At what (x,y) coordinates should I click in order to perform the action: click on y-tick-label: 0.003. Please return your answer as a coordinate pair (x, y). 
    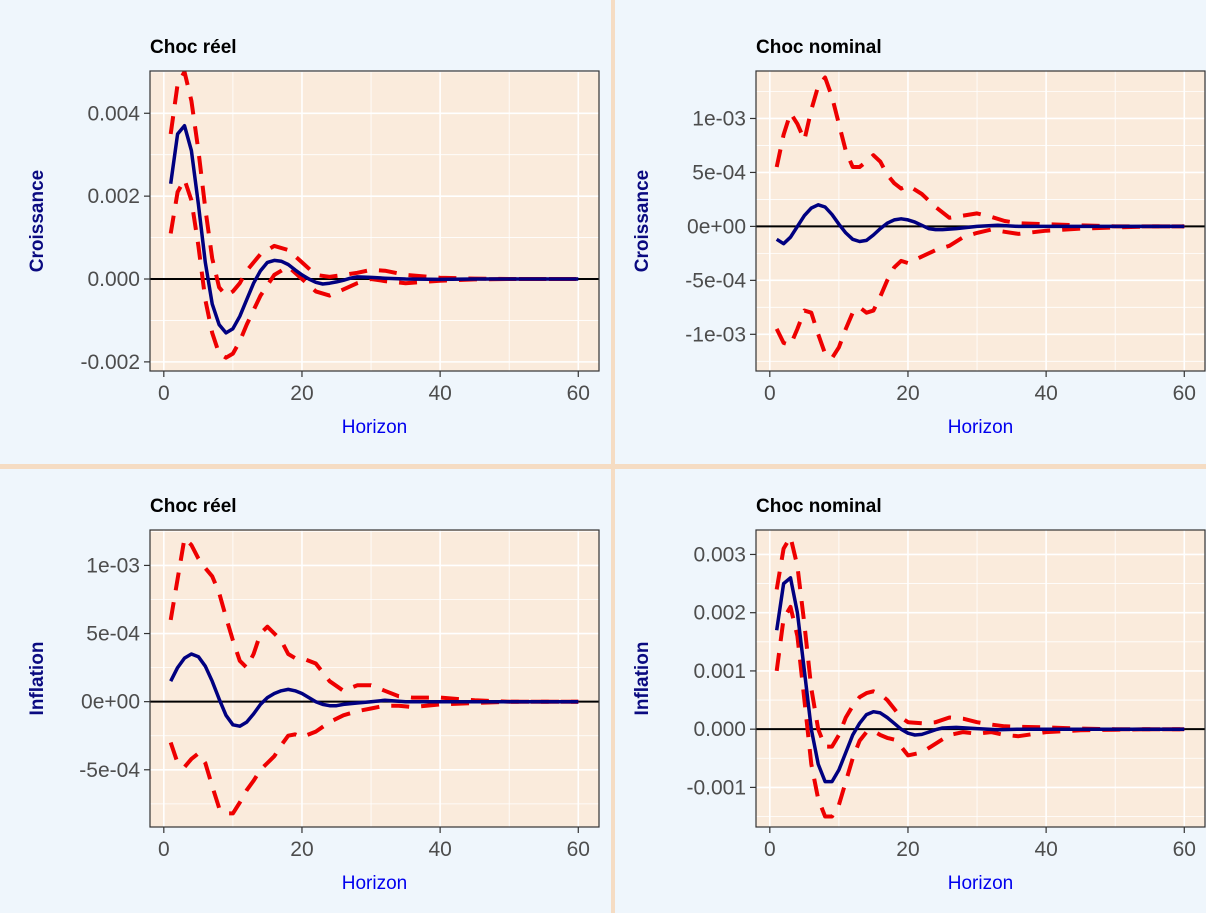
    Looking at the image, I should click on (719, 554).